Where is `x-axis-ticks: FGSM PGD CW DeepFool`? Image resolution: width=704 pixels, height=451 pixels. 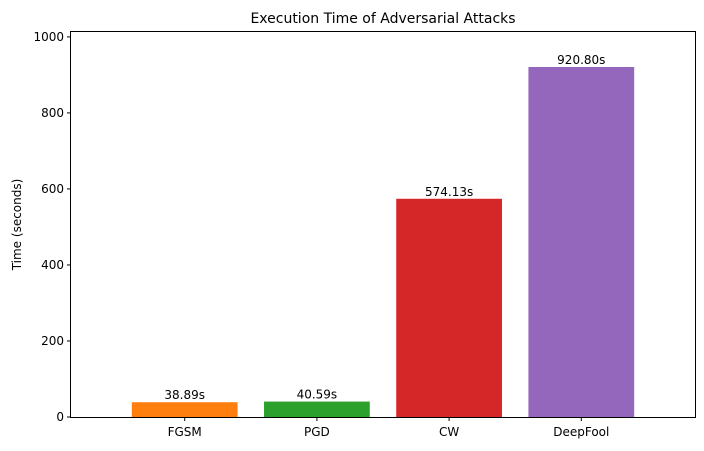 x-axis-ticks: FGSM PGD CW DeepFool is located at coordinates (388, 428).